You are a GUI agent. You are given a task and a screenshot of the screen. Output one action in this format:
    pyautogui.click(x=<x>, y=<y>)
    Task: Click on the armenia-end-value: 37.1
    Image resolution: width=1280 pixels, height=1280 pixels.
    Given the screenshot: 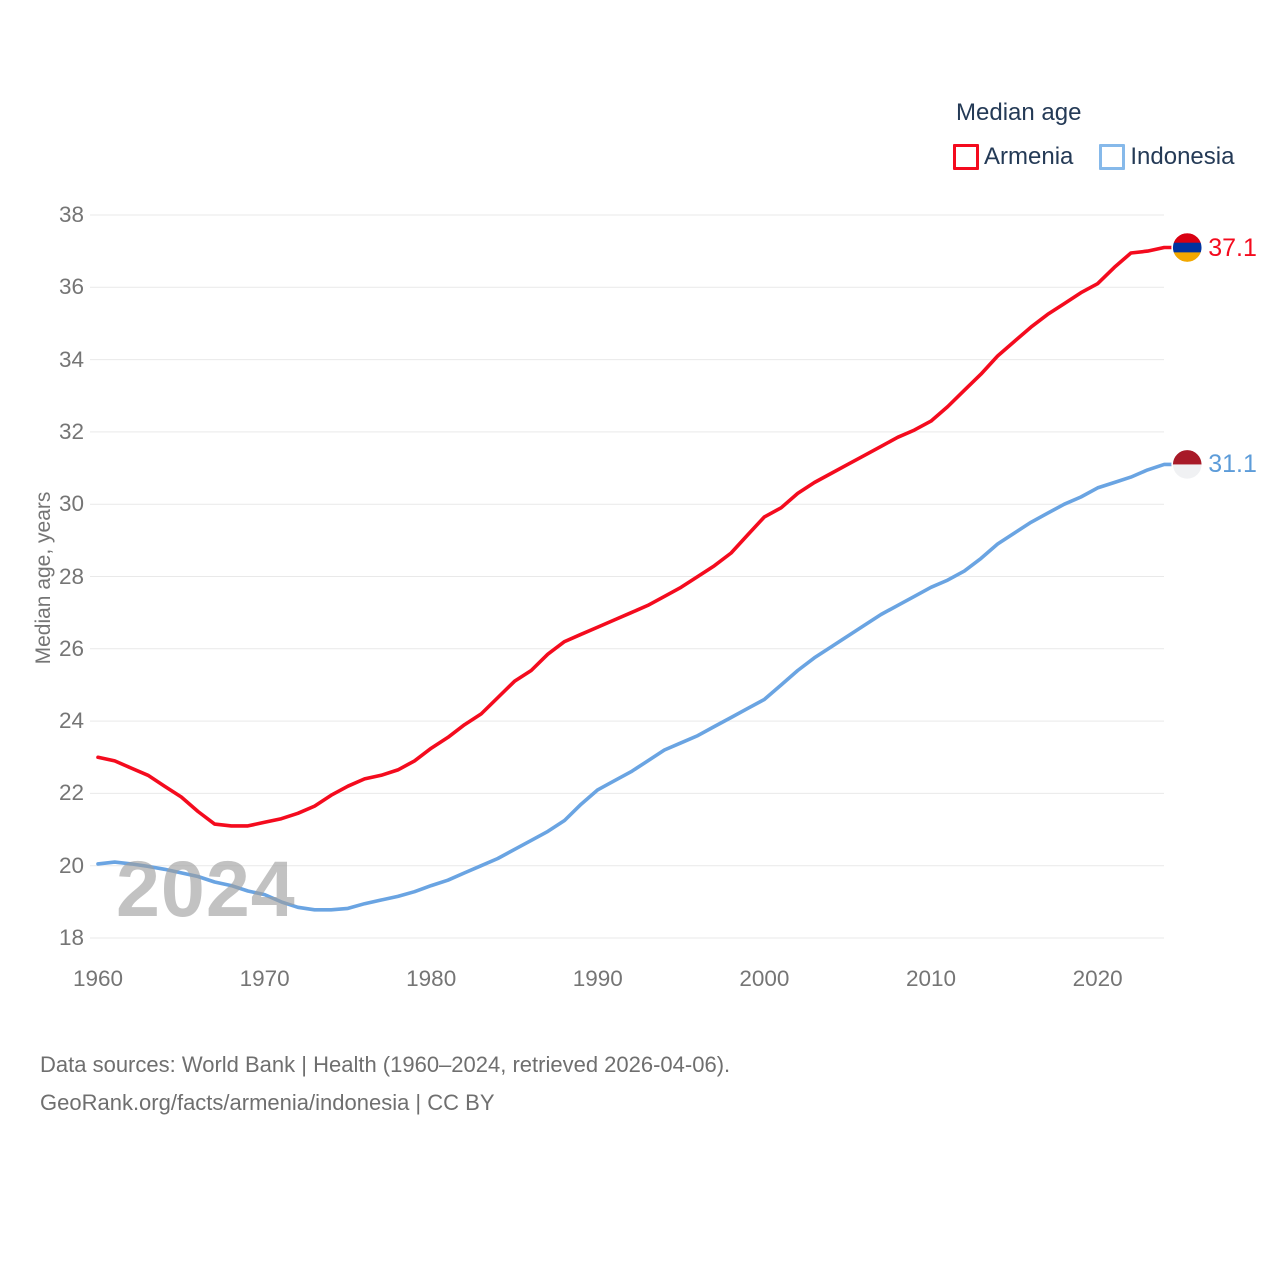 What is the action you would take?
    pyautogui.click(x=1232, y=247)
    